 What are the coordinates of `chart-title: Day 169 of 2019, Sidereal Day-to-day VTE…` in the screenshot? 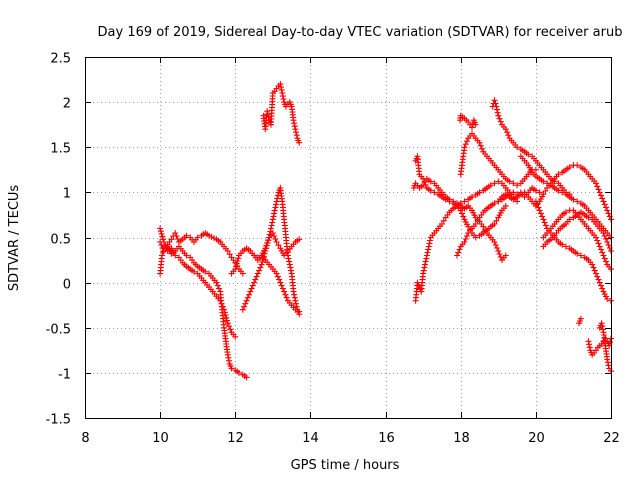 It's located at (360, 32).